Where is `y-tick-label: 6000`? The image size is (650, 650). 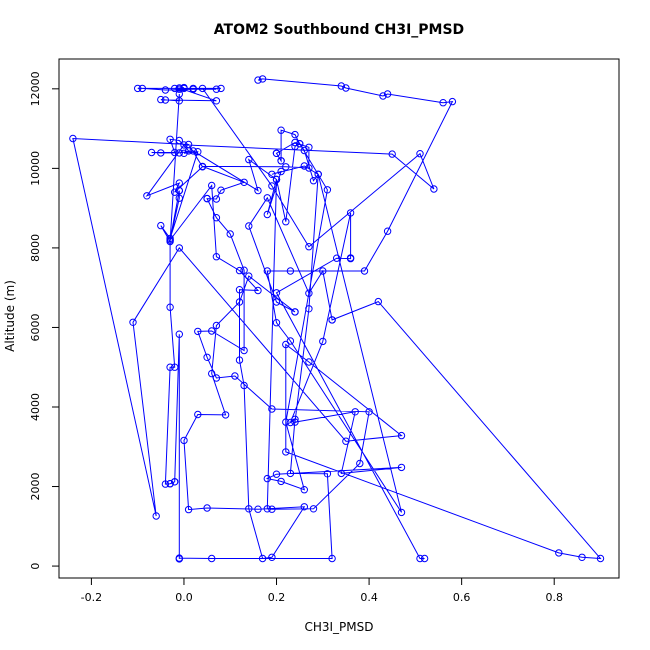 y-tick-label: 6000 is located at coordinates (35, 327).